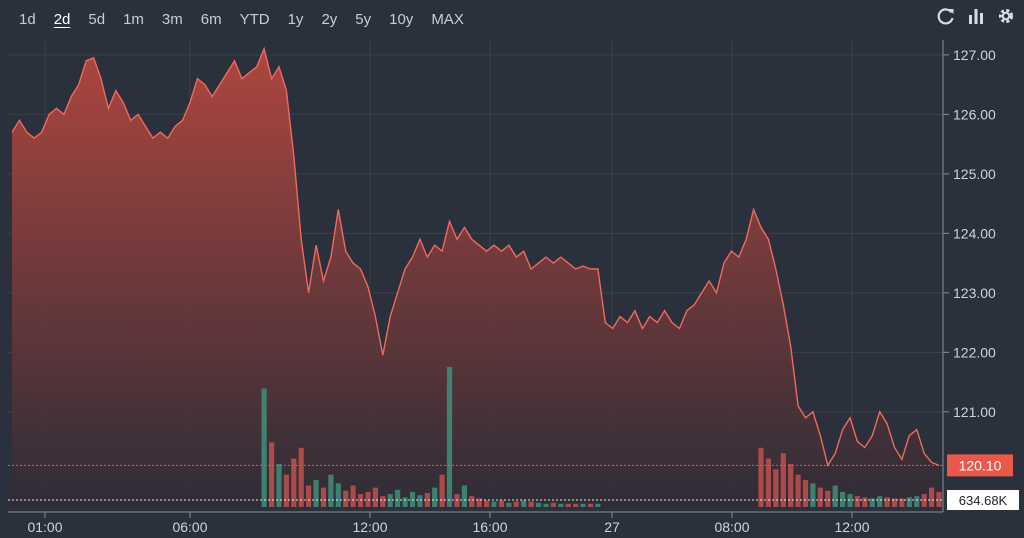 The image size is (1024, 538). What do you see at coordinates (363, 19) in the screenshot?
I see `range-button-5y: 5y` at bounding box center [363, 19].